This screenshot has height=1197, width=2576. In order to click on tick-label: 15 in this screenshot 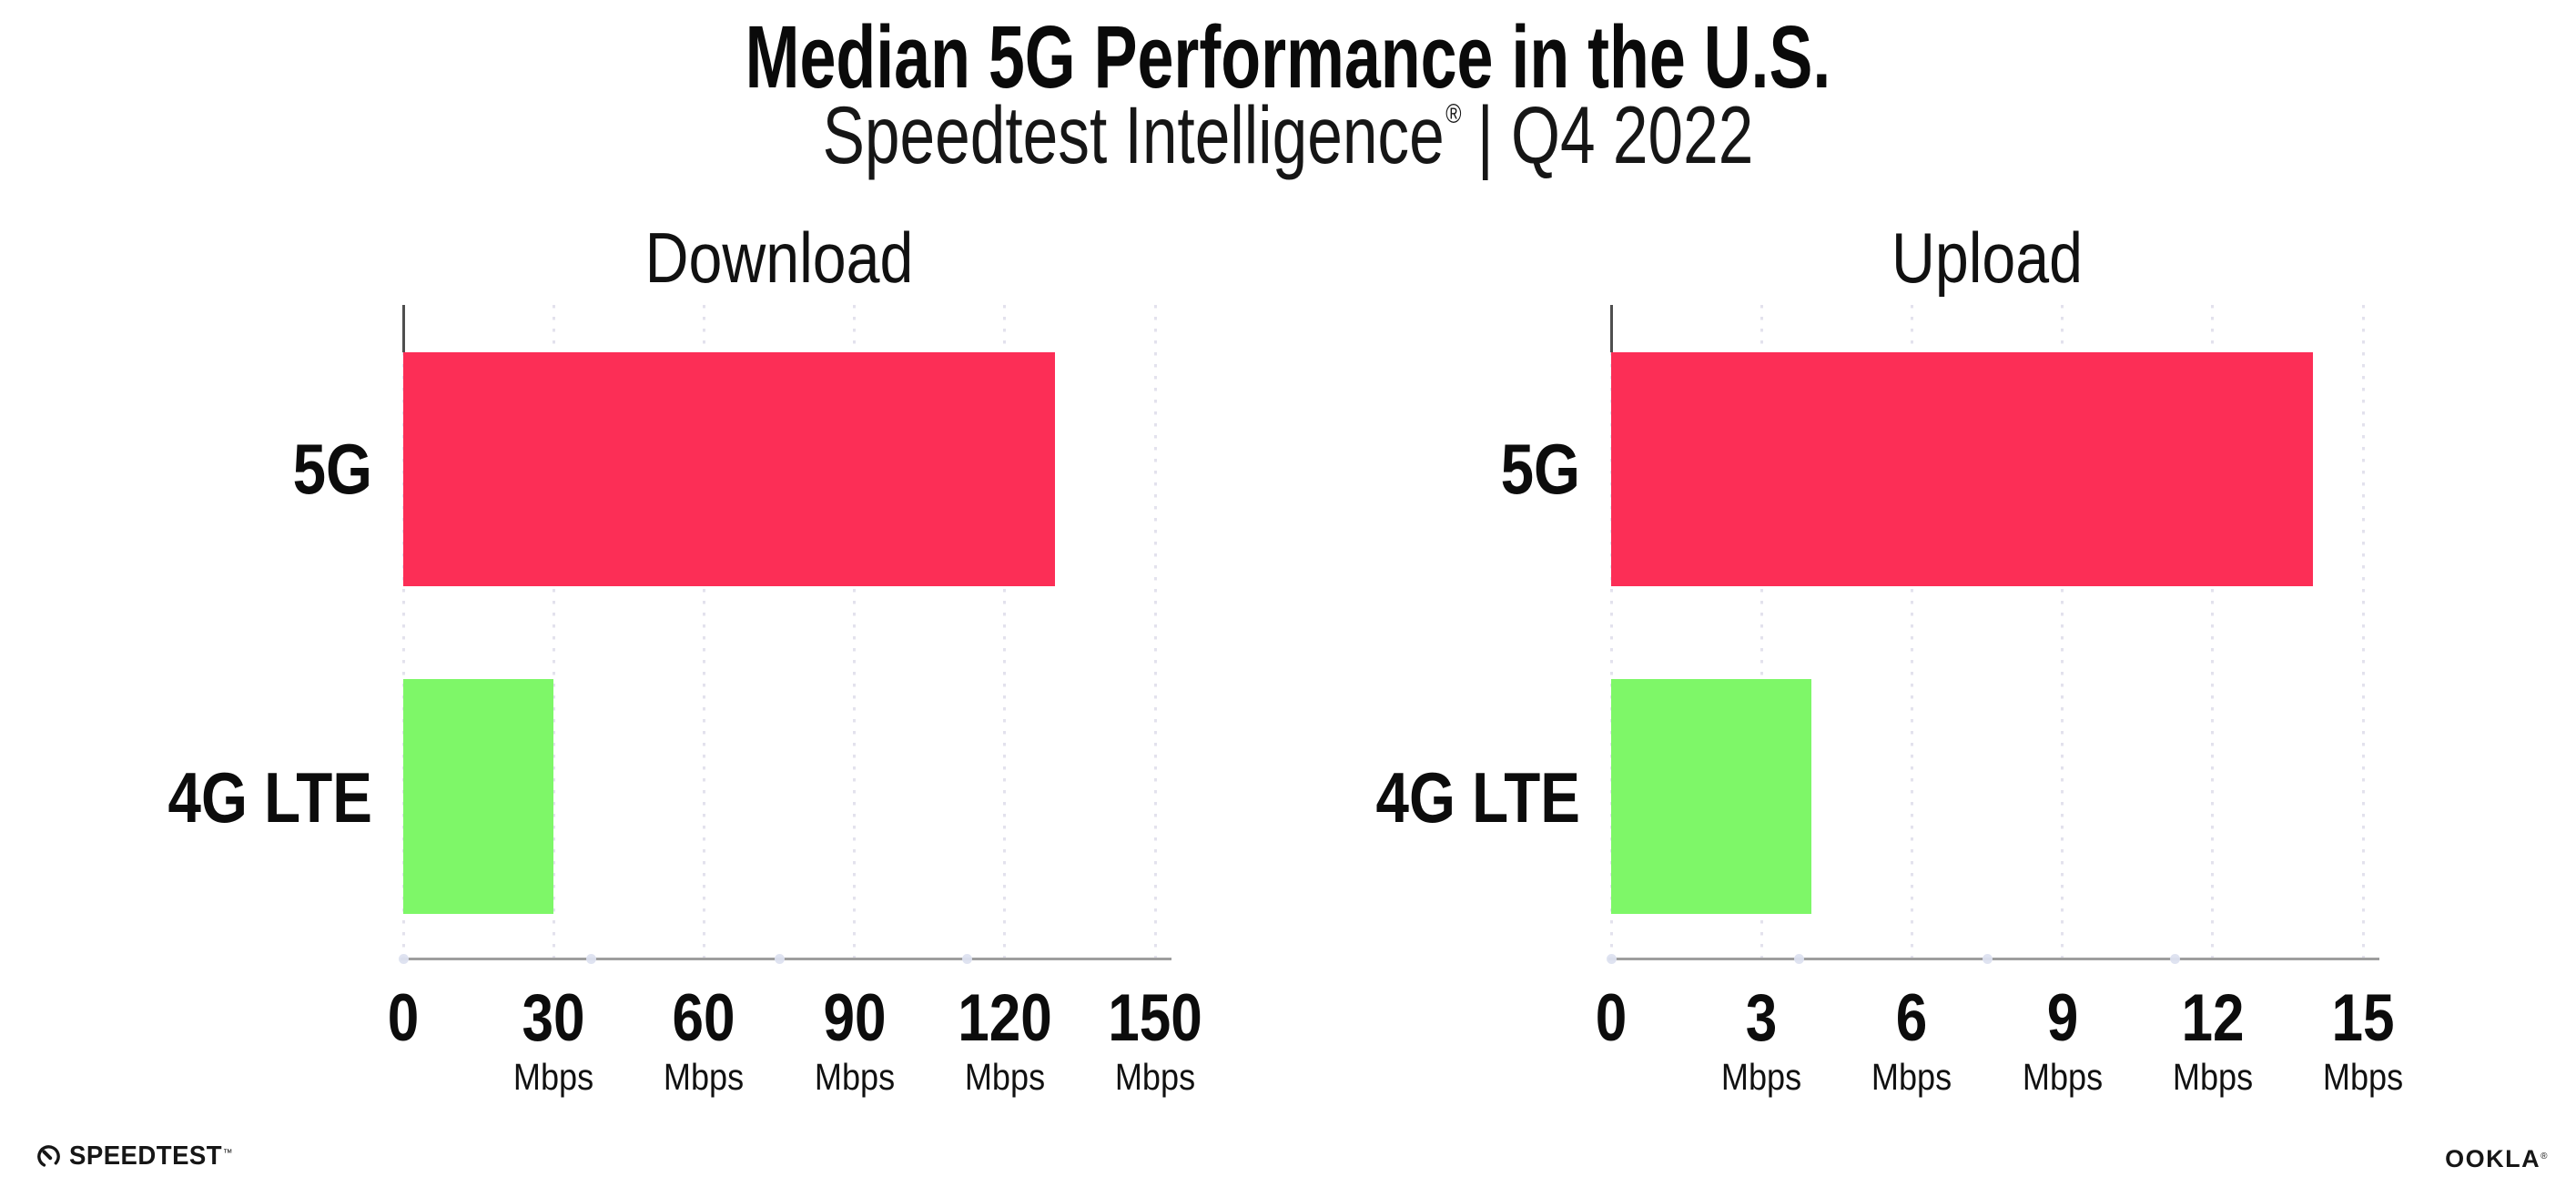, I will do `click(2363, 1018)`.